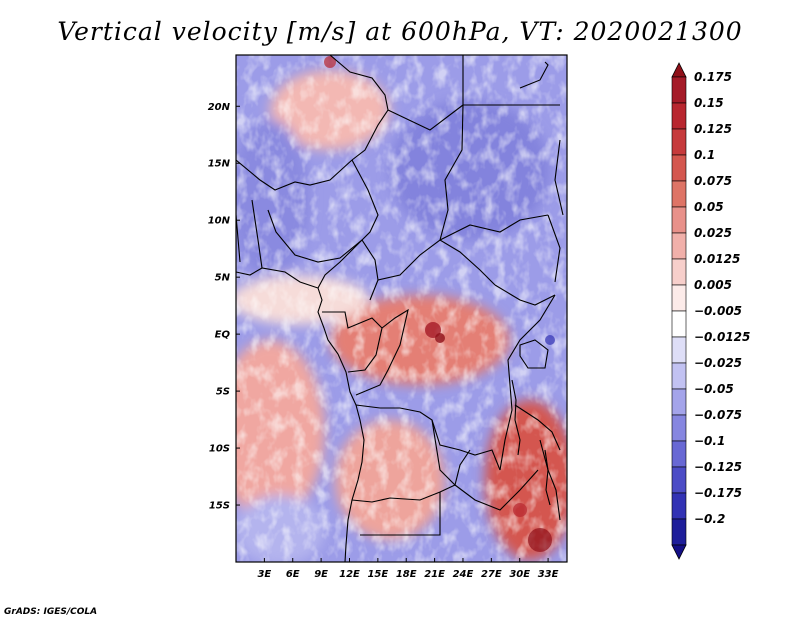  I want to click on lake-malawi, so click(547, 477).